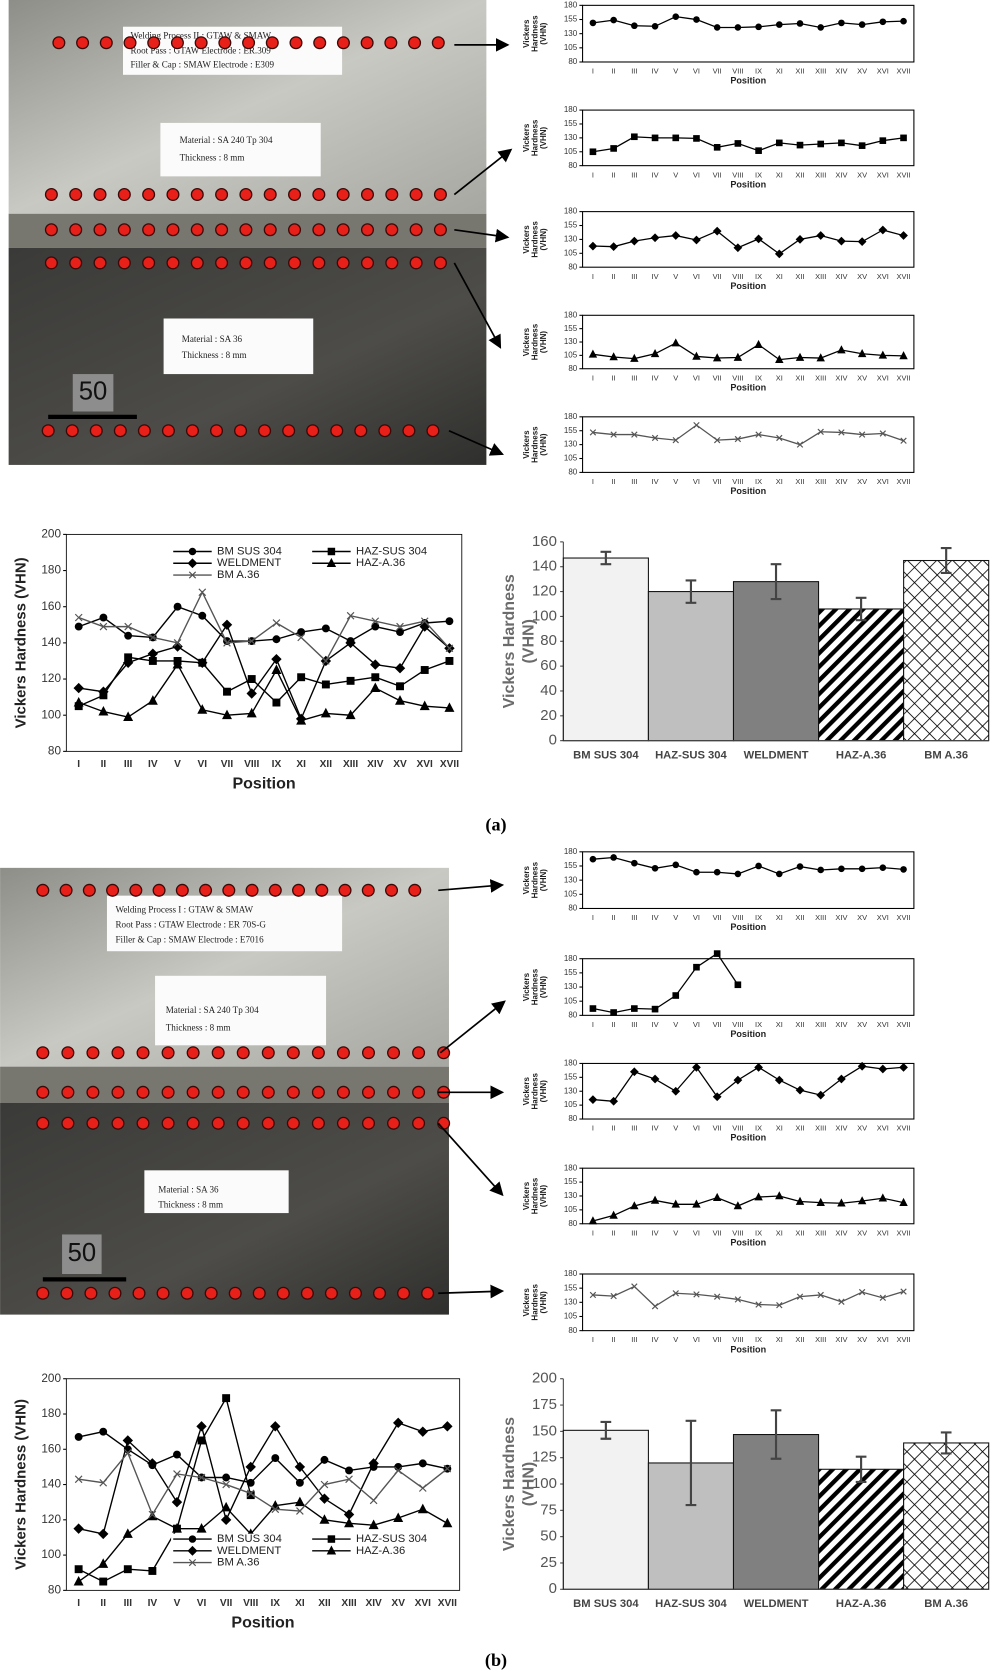 The width and height of the screenshot is (992, 1678). Describe the element at coordinates (776, 756) in the screenshot. I see `x-tick-label: WELDMENT` at that location.